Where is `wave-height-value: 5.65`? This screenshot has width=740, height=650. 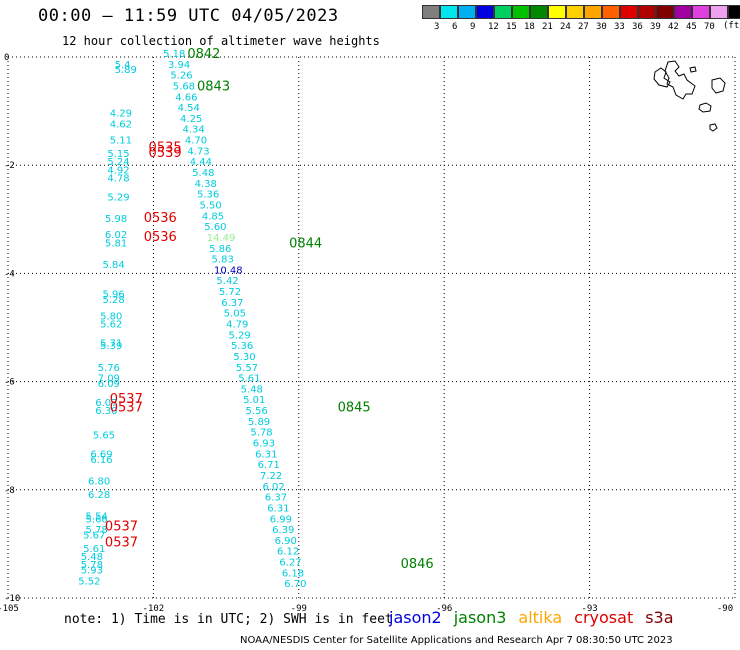 wave-height-value: 5.65 is located at coordinates (104, 435).